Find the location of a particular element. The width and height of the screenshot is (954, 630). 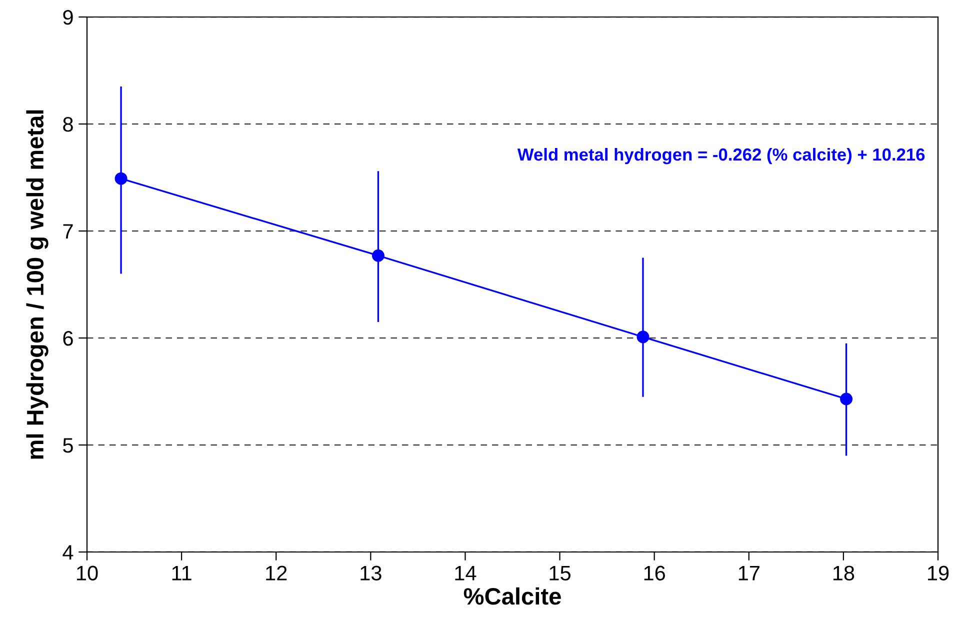

x-tick-label: 14 is located at coordinates (465, 573).